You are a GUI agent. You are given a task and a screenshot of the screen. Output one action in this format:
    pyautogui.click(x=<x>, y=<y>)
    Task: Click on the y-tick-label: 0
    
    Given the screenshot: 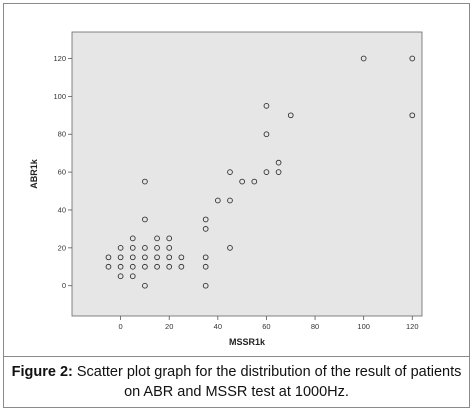 What is the action you would take?
    pyautogui.click(x=64, y=285)
    